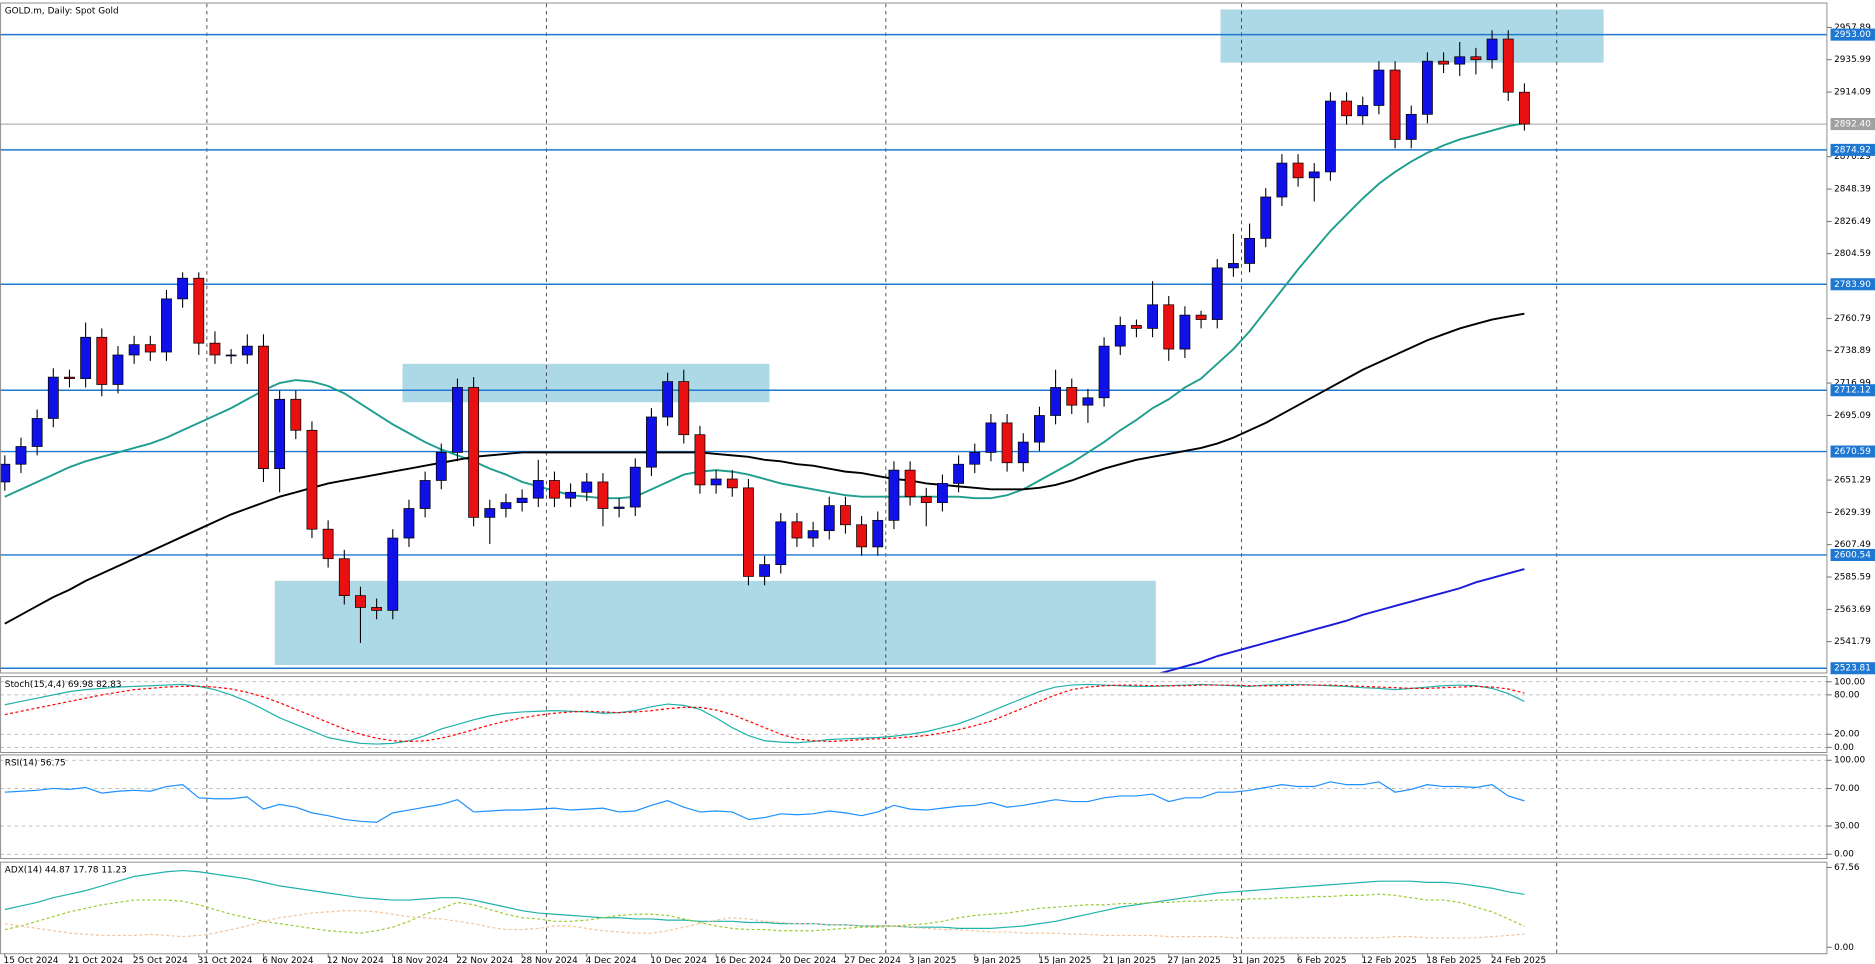 The width and height of the screenshot is (1875, 964). I want to click on x-tick-label: 25 Oct 2024, so click(160, 960).